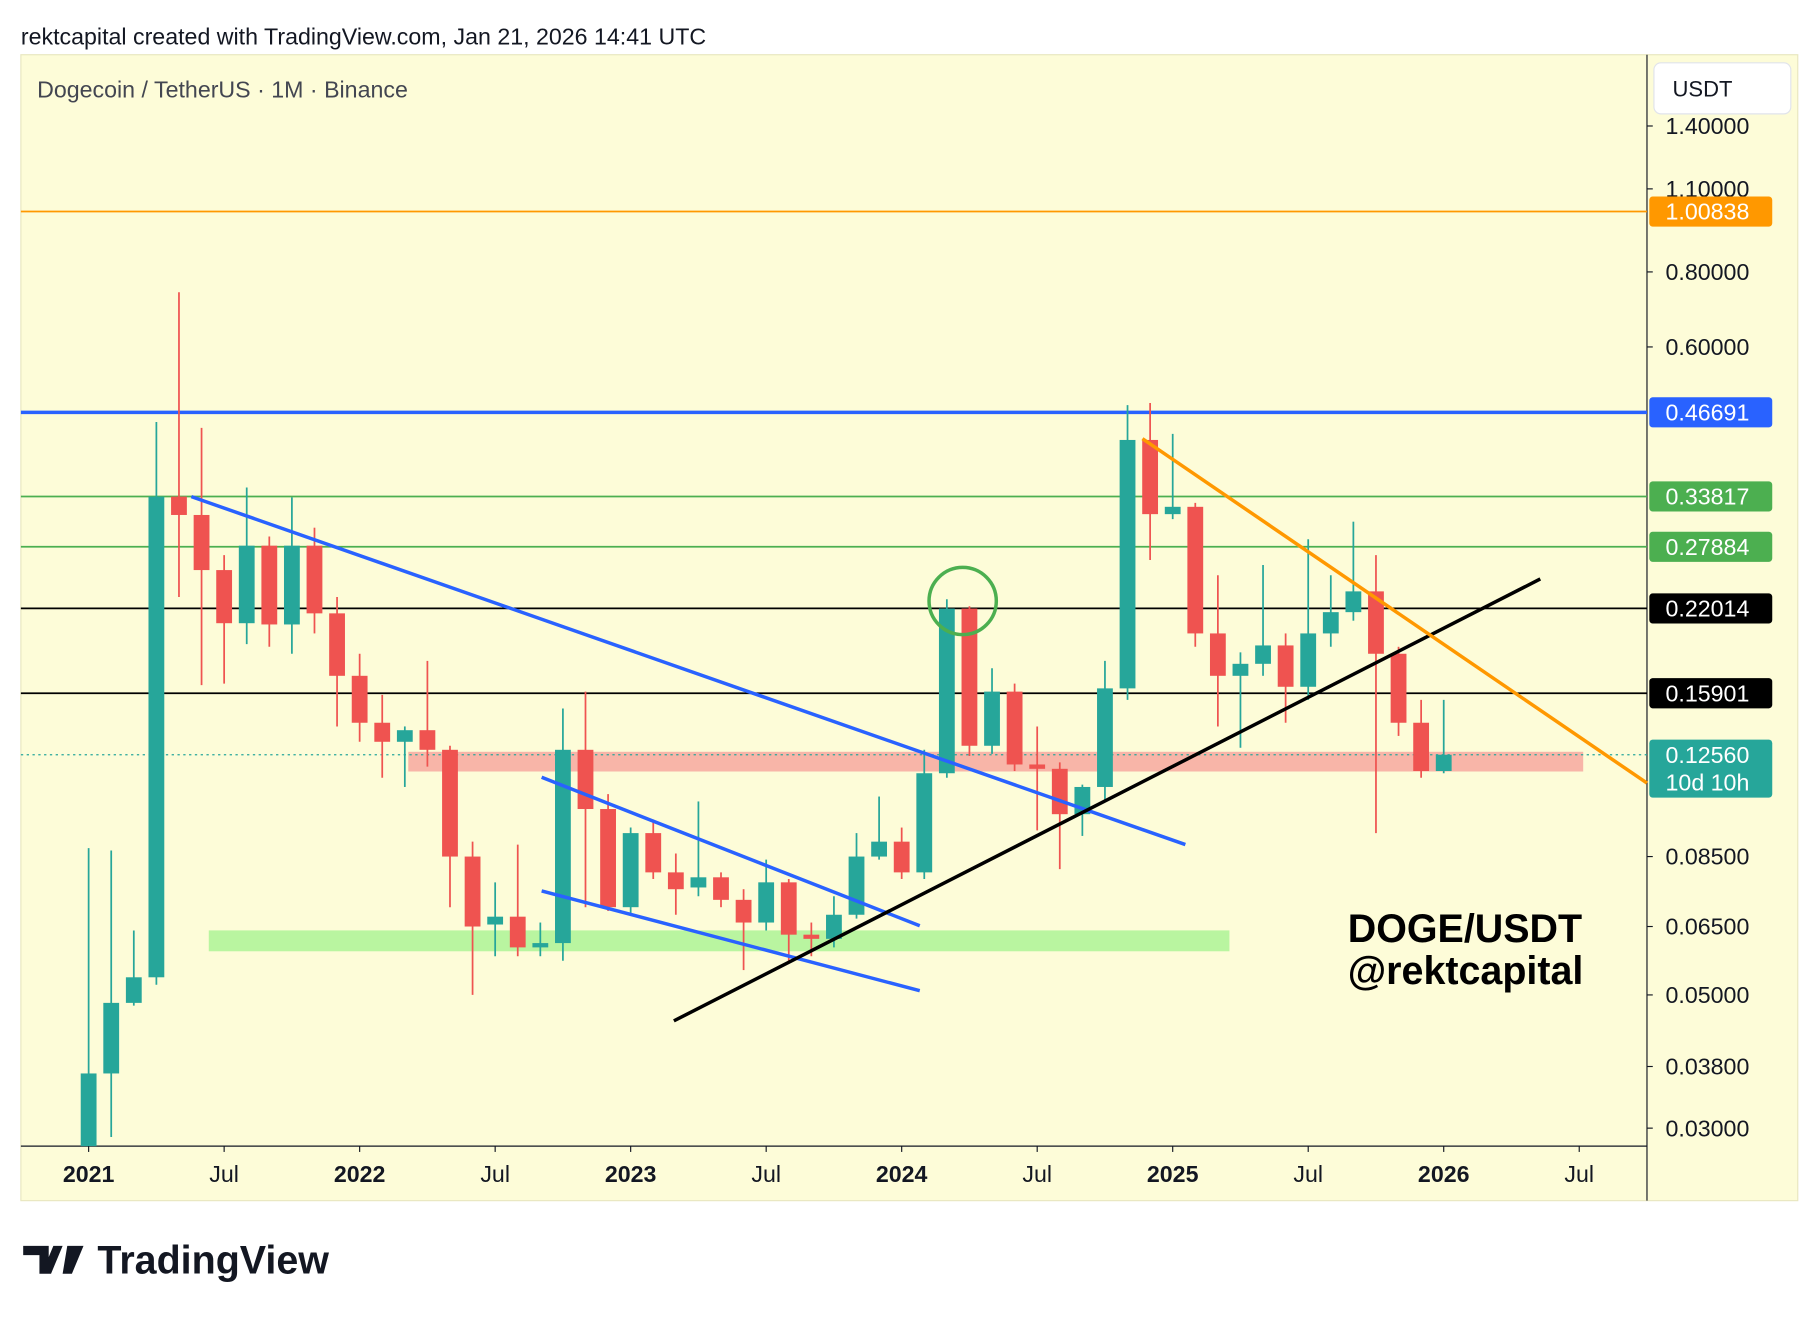  I want to click on y-tick-label: 0.05000, so click(1708, 995).